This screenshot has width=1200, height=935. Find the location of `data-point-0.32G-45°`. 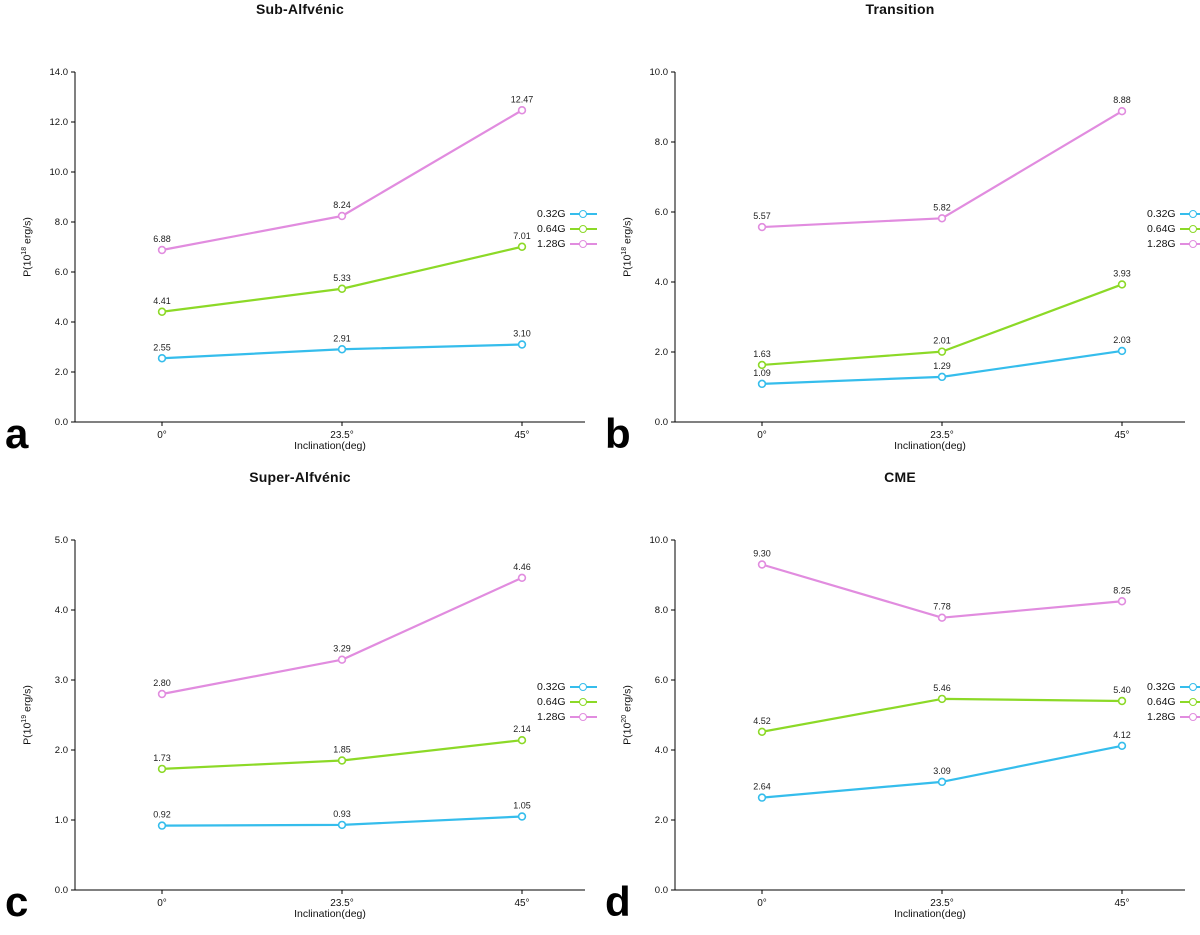

data-point-0.32G-45° is located at coordinates (1122, 351).